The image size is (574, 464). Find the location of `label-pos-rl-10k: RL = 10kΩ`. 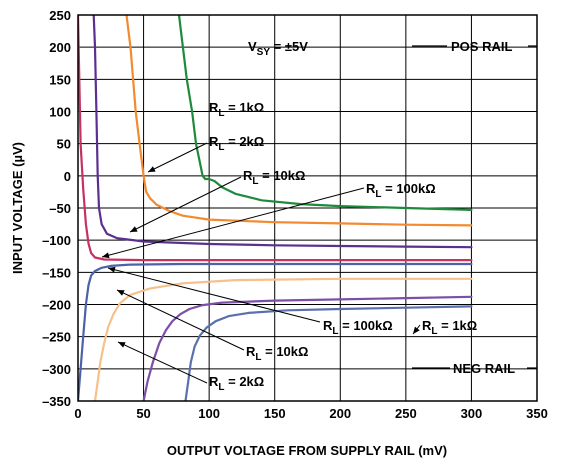

label-pos-rl-10k: RL = 10kΩ is located at coordinates (274, 177).